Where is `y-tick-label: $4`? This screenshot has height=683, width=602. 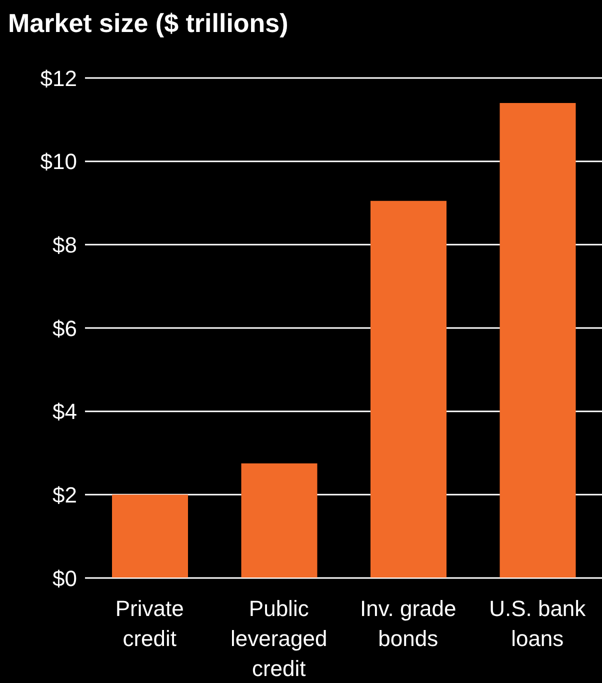 y-tick-label: $4 is located at coordinates (64, 411).